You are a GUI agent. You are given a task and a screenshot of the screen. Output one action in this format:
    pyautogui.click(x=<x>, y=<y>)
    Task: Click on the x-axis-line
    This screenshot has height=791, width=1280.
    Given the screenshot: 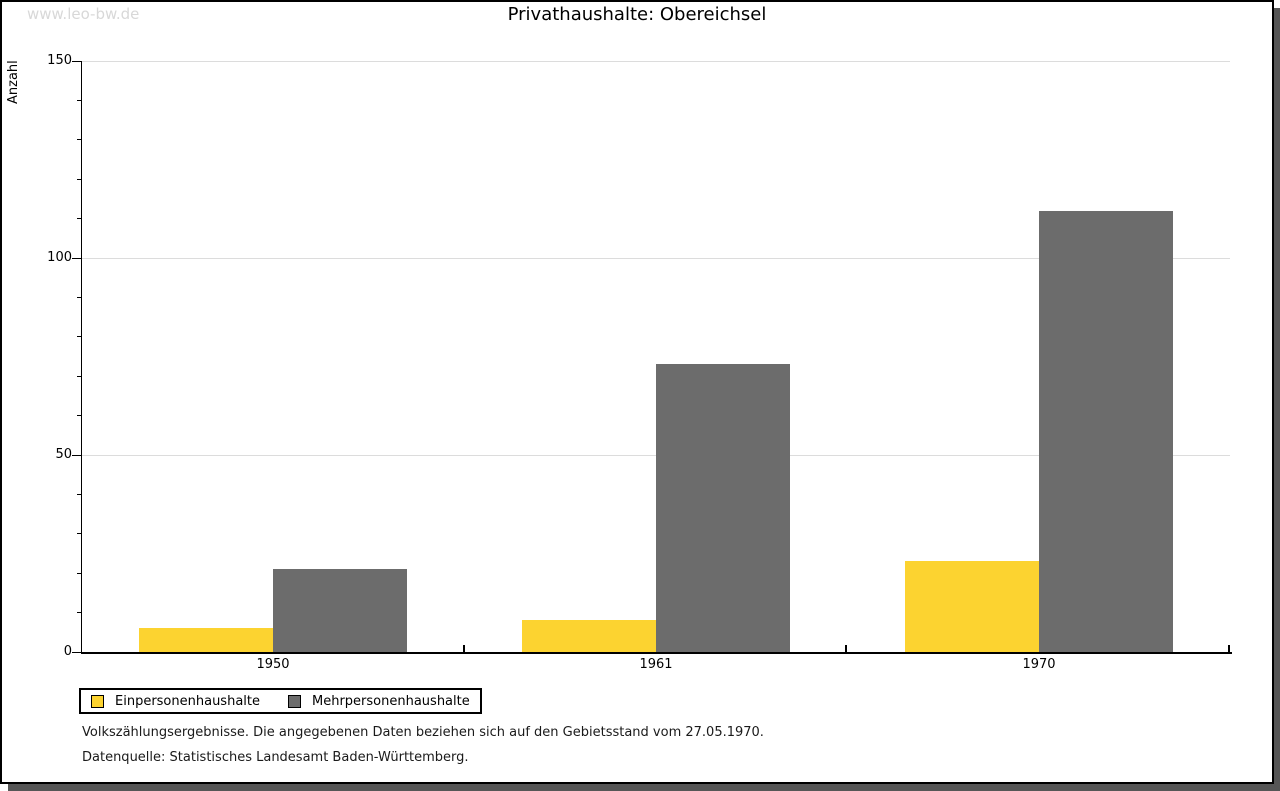 What is the action you would take?
    pyautogui.click(x=656, y=653)
    